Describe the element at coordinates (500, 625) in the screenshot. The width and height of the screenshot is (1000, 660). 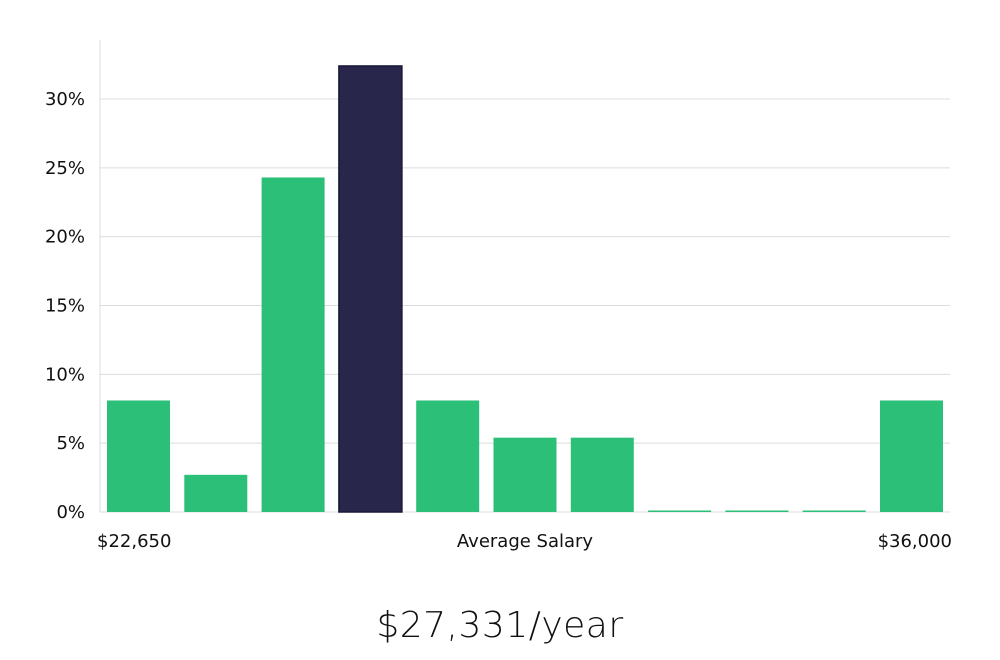
I see `average-salary-value: $27,331/year` at that location.